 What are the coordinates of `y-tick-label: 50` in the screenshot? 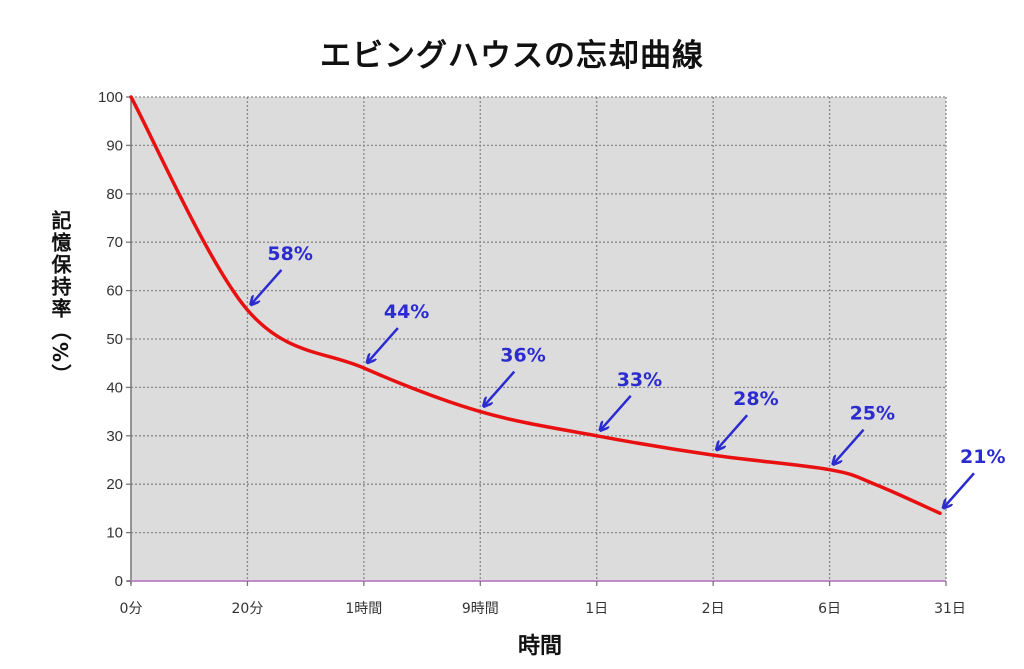 It's located at (114, 339).